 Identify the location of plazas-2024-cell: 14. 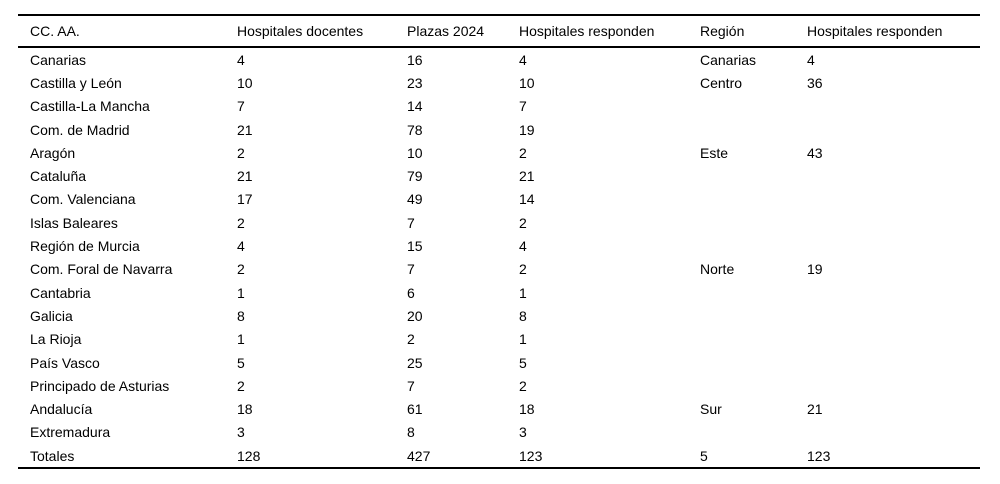
(415, 106).